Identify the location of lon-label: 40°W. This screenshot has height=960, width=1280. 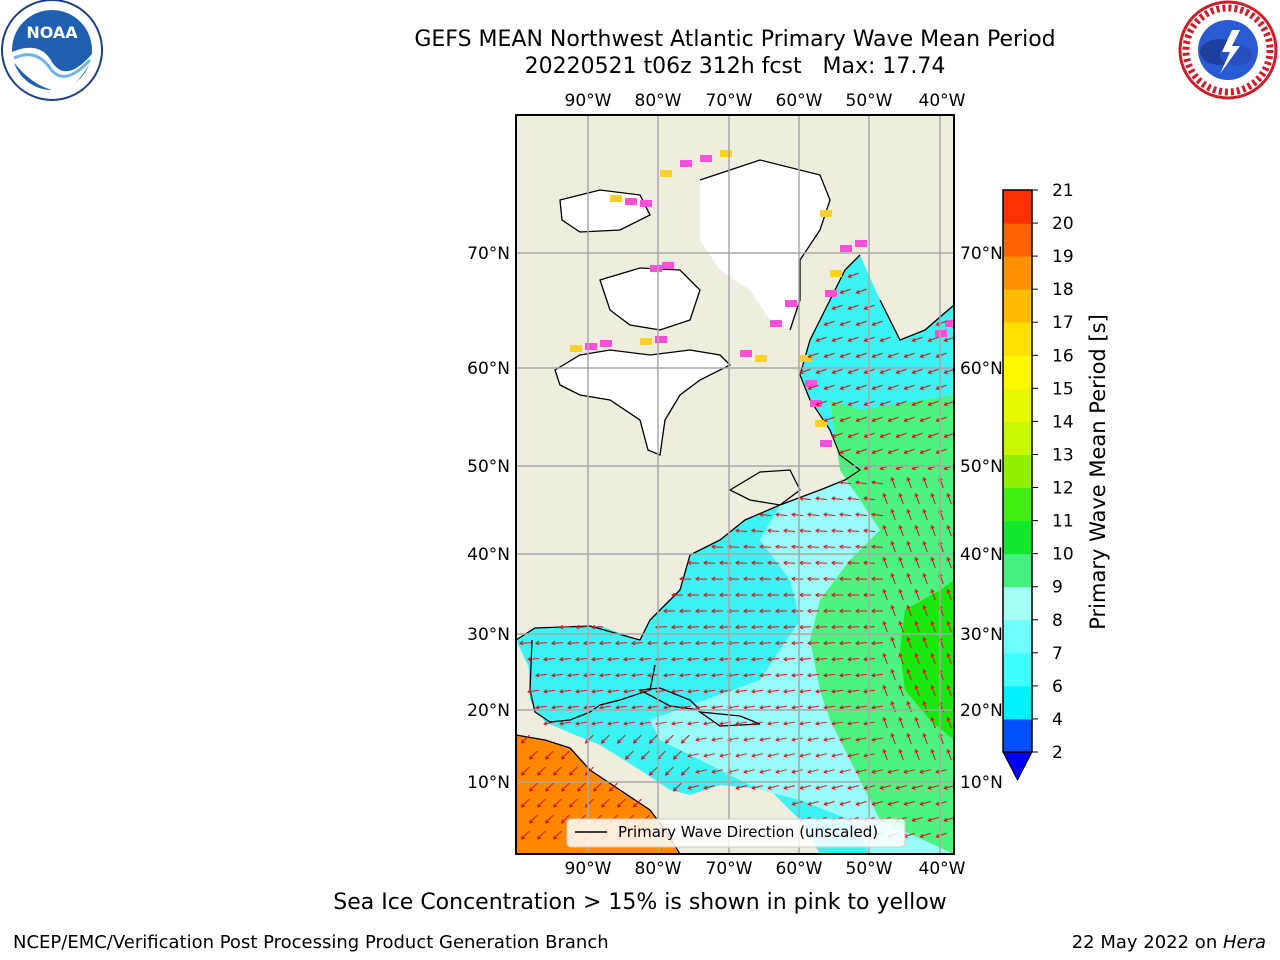
(942, 101).